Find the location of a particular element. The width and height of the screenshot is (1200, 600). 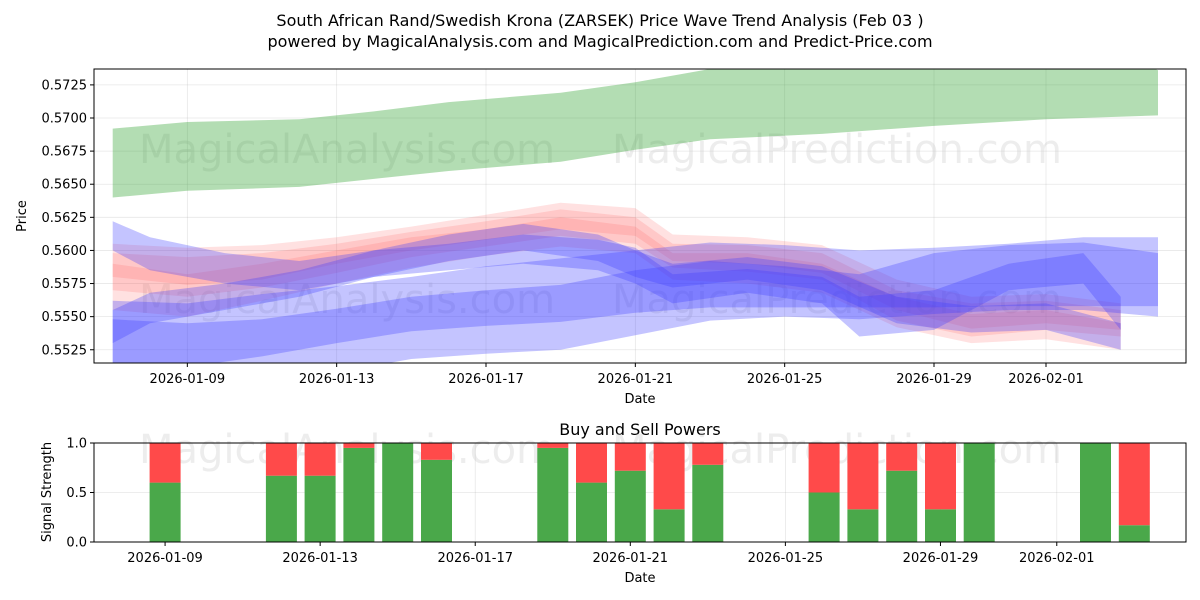

signal-y-label: Signal Strength is located at coordinates (47, 492).